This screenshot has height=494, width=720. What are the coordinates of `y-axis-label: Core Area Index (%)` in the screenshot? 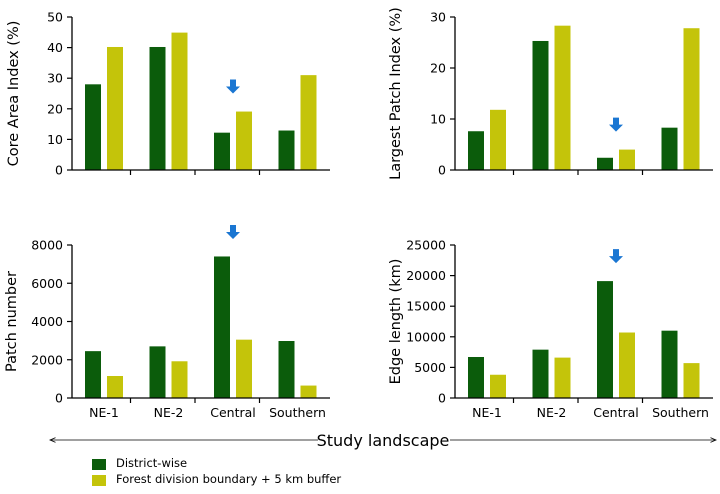 It's located at (14, 94).